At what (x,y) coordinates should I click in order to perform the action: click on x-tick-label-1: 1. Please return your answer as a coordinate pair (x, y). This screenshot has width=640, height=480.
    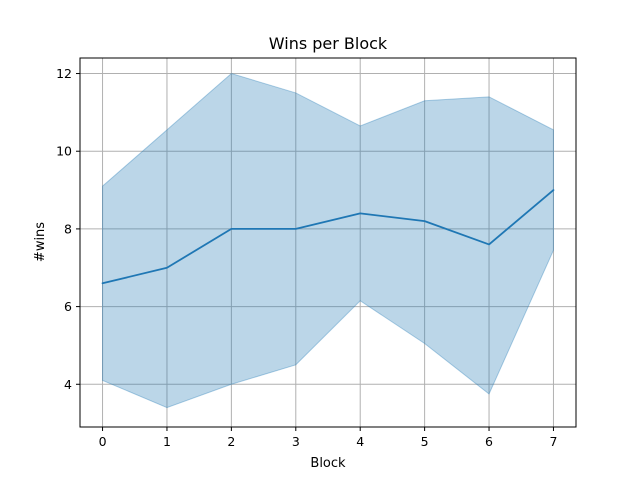
    Looking at the image, I should click on (167, 441).